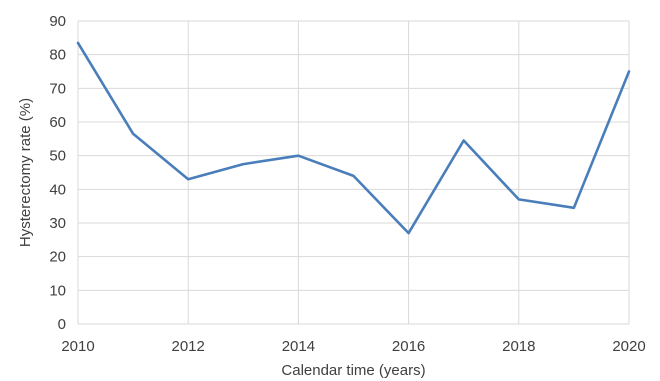 The image size is (660, 381). Describe the element at coordinates (188, 346) in the screenshot. I see `x-tick-label: 2012` at that location.